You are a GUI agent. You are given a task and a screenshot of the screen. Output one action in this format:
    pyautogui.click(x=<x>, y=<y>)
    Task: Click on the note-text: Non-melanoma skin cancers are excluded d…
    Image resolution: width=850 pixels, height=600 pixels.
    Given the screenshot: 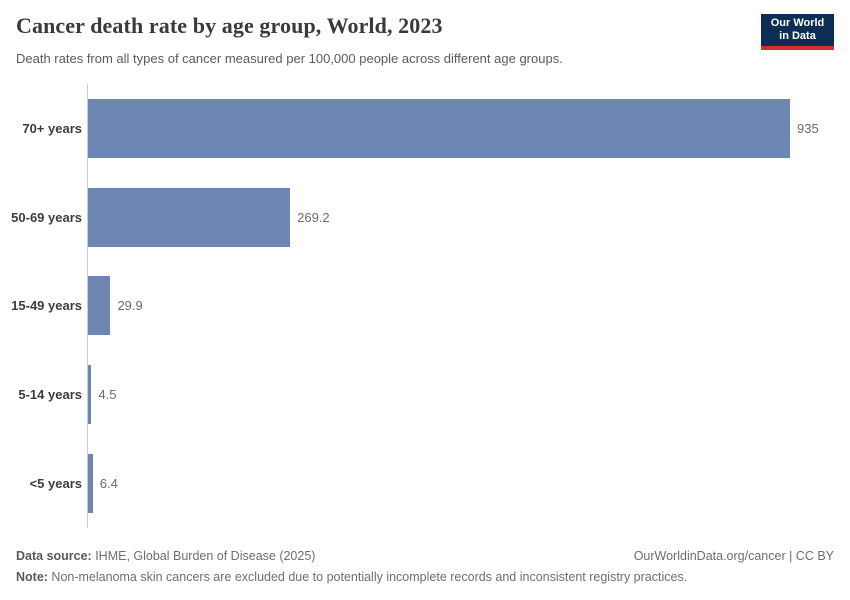 What is the action you would take?
    pyautogui.click(x=367, y=576)
    